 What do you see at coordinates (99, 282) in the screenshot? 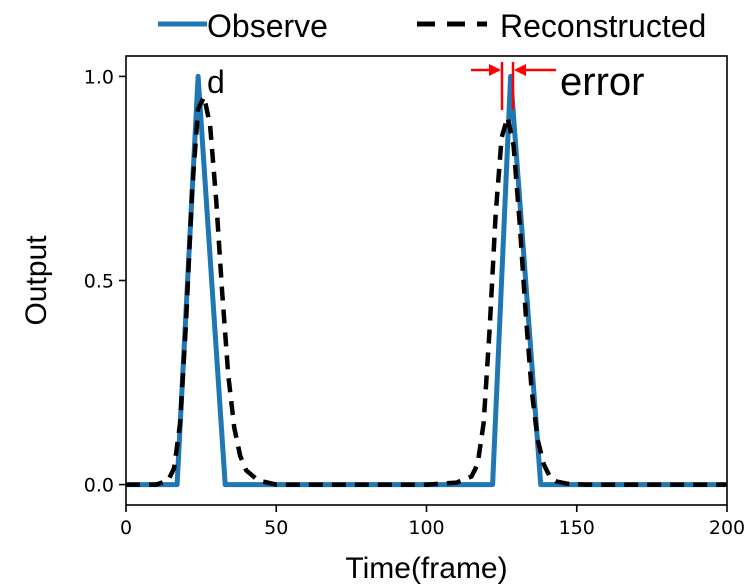
I see `y-tick-label: 0.5` at bounding box center [99, 282].